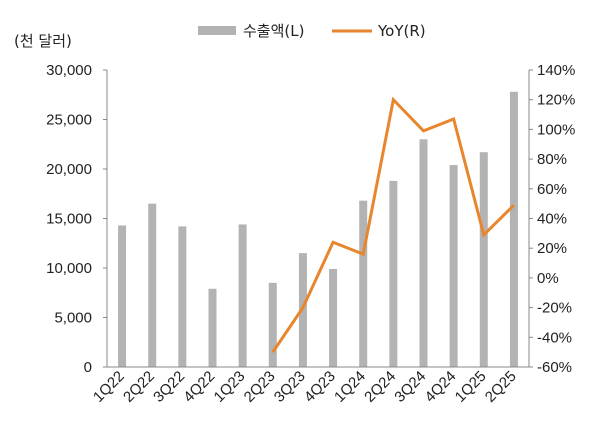 The height and width of the screenshot is (429, 600). What do you see at coordinates (122, 296) in the screenshot?
I see `bar-1Q22` at bounding box center [122, 296].